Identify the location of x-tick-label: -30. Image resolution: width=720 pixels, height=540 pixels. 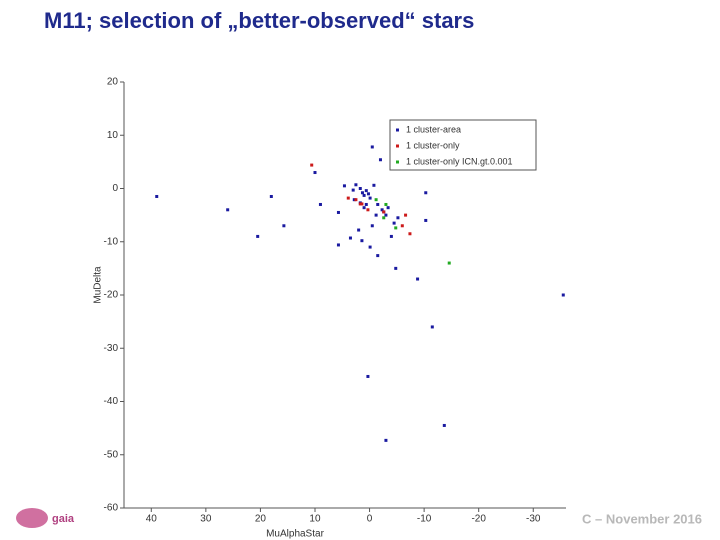
(533, 519).